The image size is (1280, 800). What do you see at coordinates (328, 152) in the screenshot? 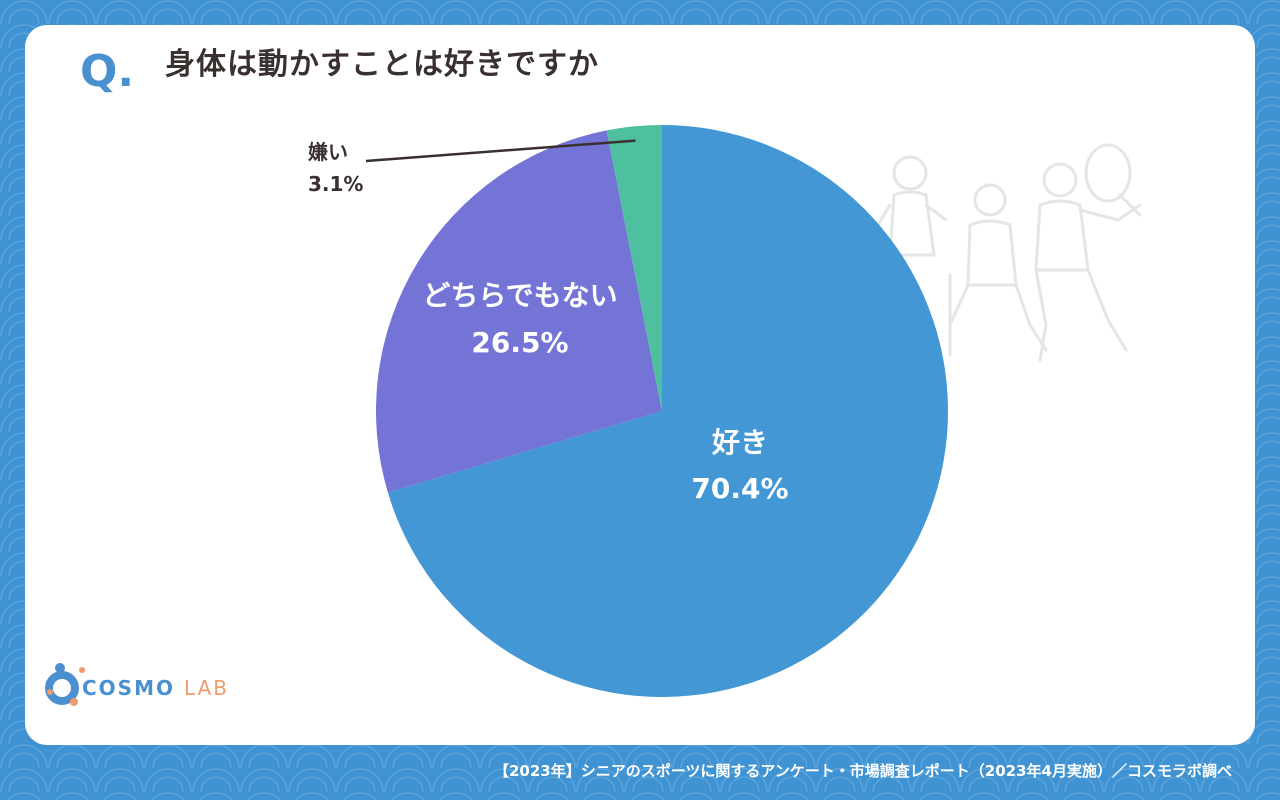
I see `slice-label: 嫌い` at bounding box center [328, 152].